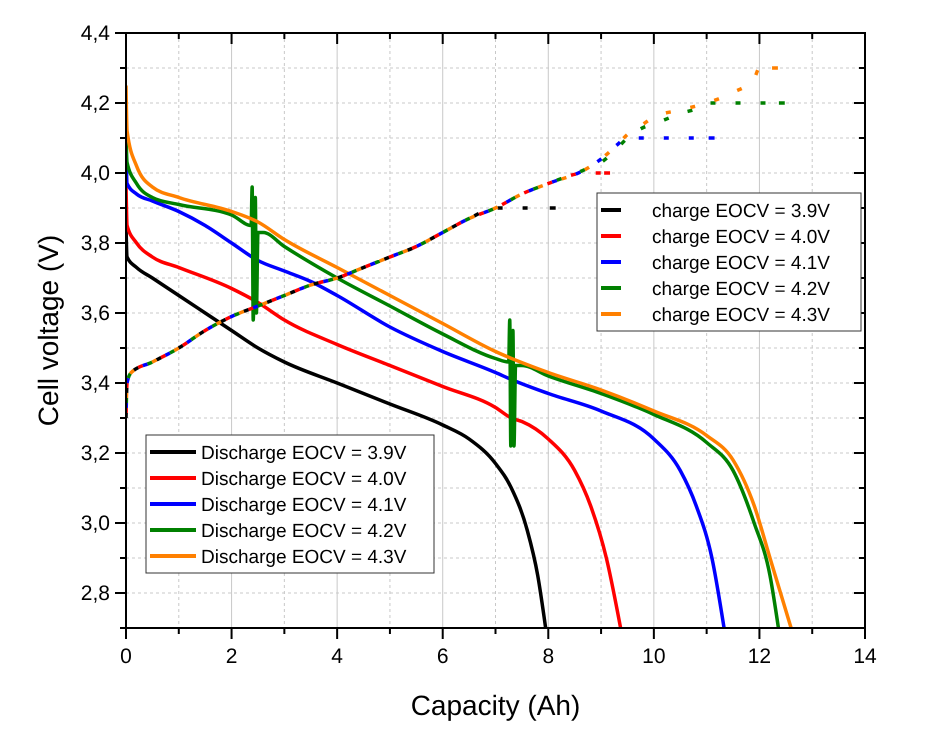  Describe the element at coordinates (442, 656) in the screenshot. I see `x-tick-label: 6` at that location.